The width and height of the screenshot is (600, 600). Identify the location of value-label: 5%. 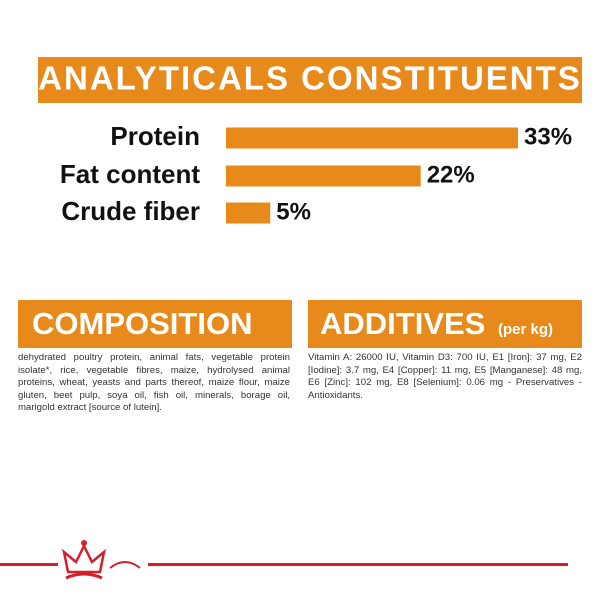
(293, 211).